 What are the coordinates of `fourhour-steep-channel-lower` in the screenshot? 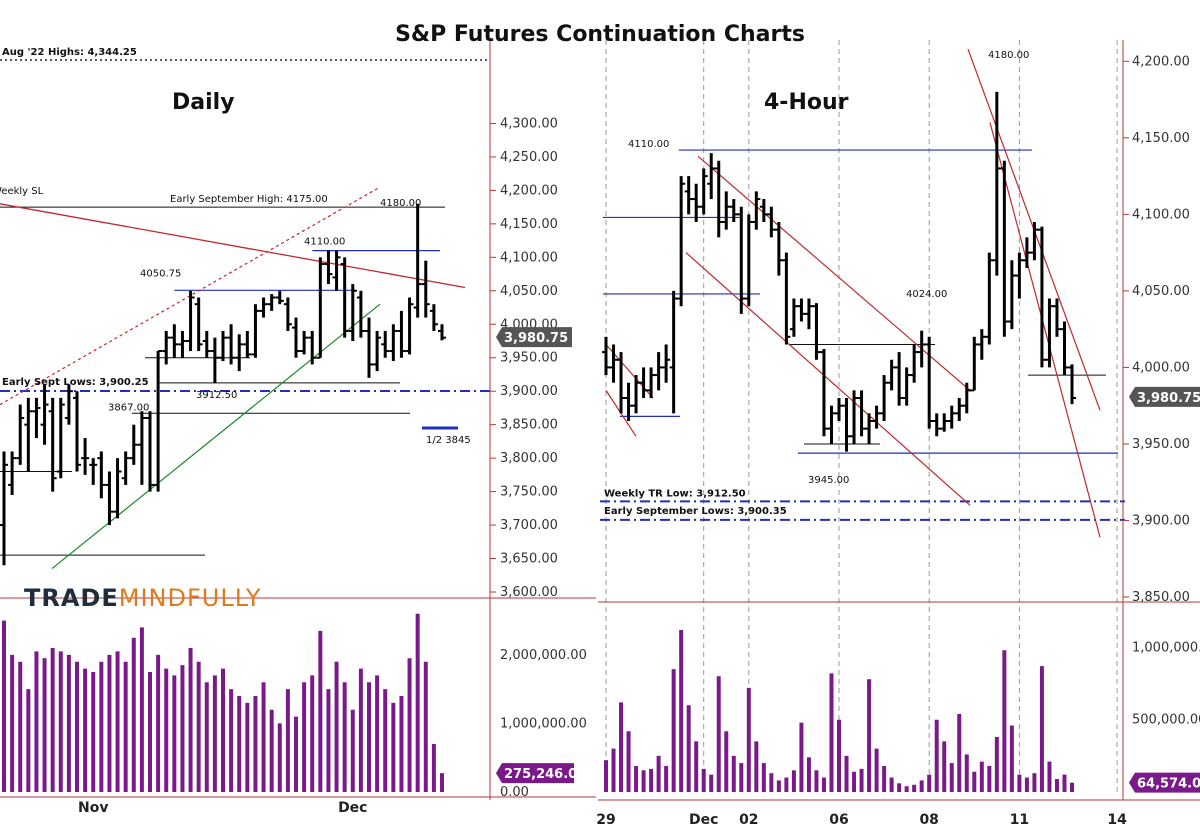 It's located at (1045, 330).